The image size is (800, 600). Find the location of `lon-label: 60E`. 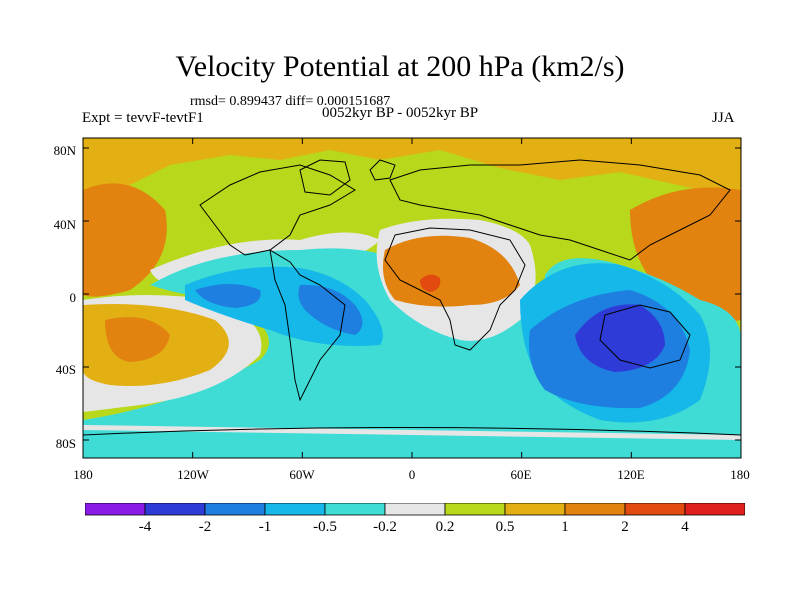

lon-label: 60E is located at coordinates (521, 474).